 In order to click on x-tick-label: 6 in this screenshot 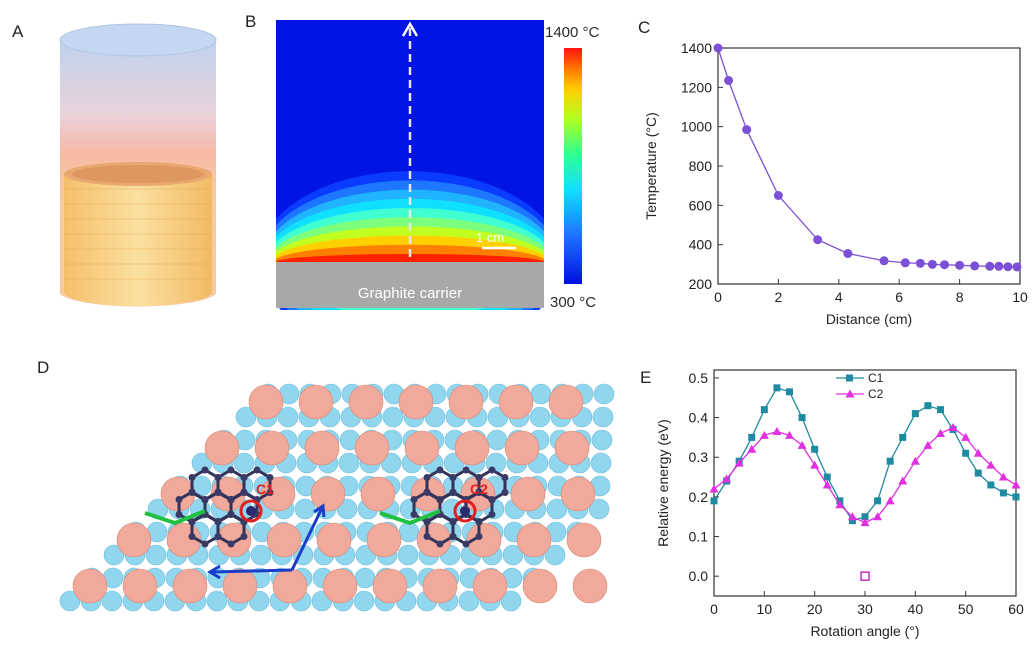, I will do `click(899, 297)`.